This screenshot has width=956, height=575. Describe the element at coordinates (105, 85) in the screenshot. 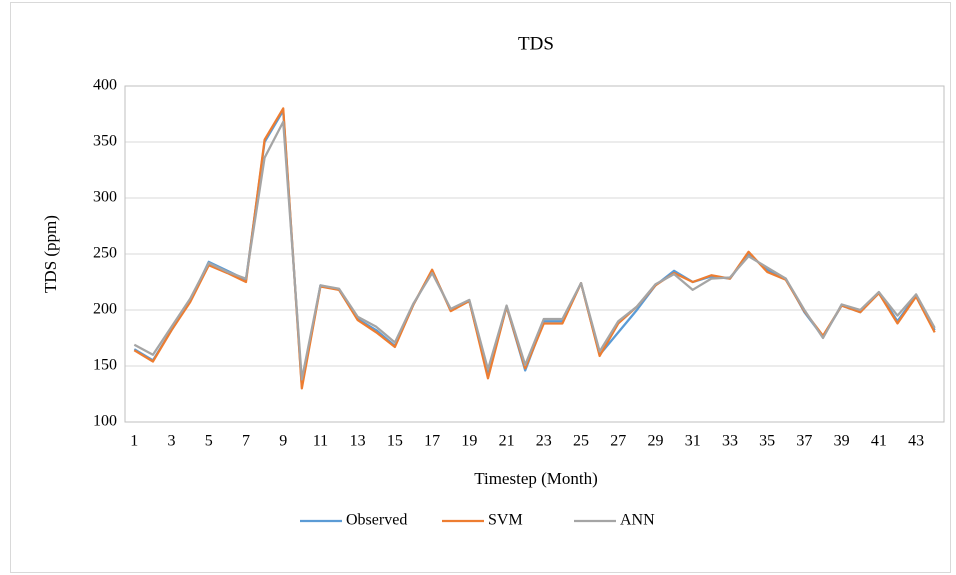

I see `y-tick-label: 400` at that location.